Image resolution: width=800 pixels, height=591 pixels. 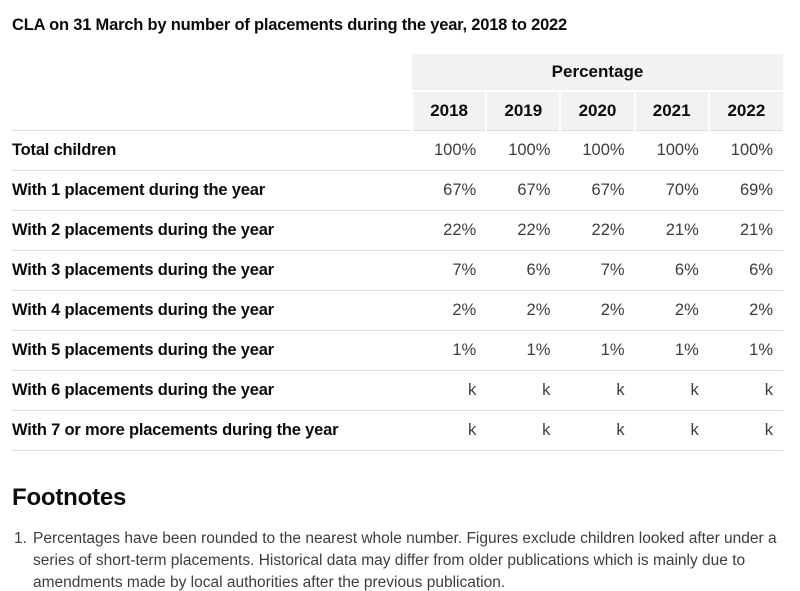 What do you see at coordinates (756, 190) in the screenshot?
I see `value-cell: 69%` at bounding box center [756, 190].